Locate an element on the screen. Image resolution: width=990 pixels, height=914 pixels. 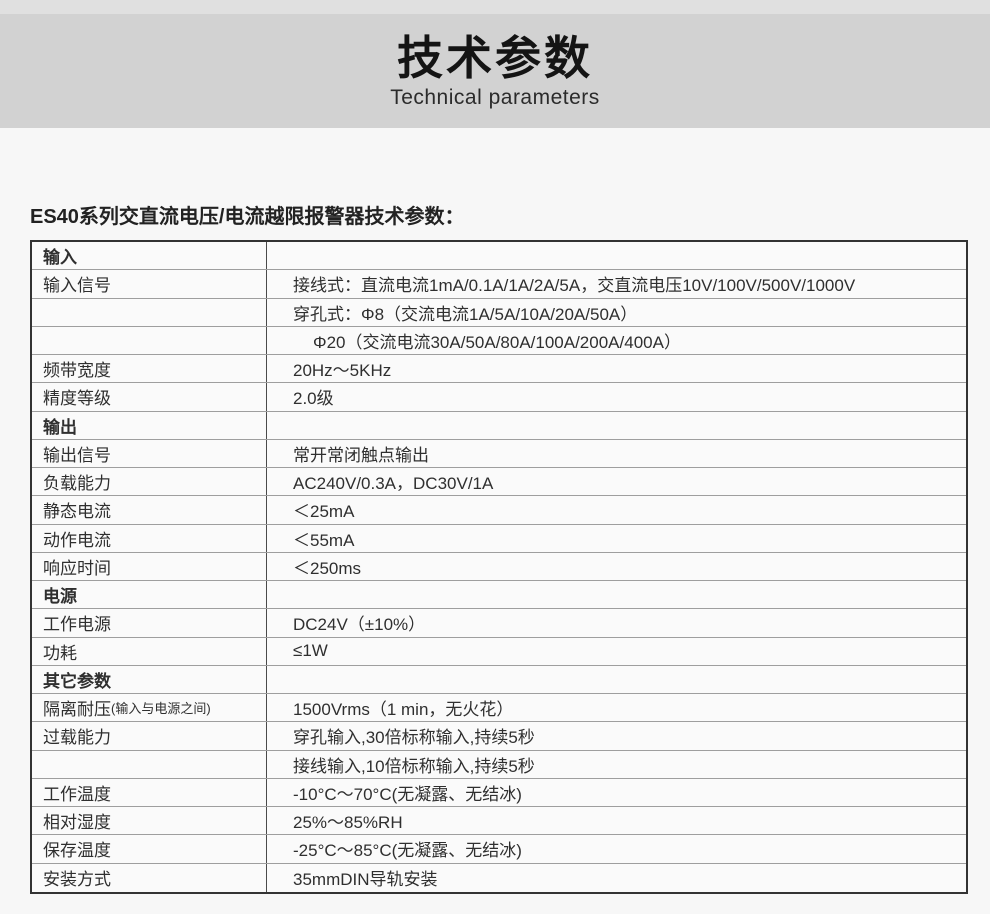
param-name-cell: 隔离耐压 (输入与电源之间) is located at coordinates (149, 708).